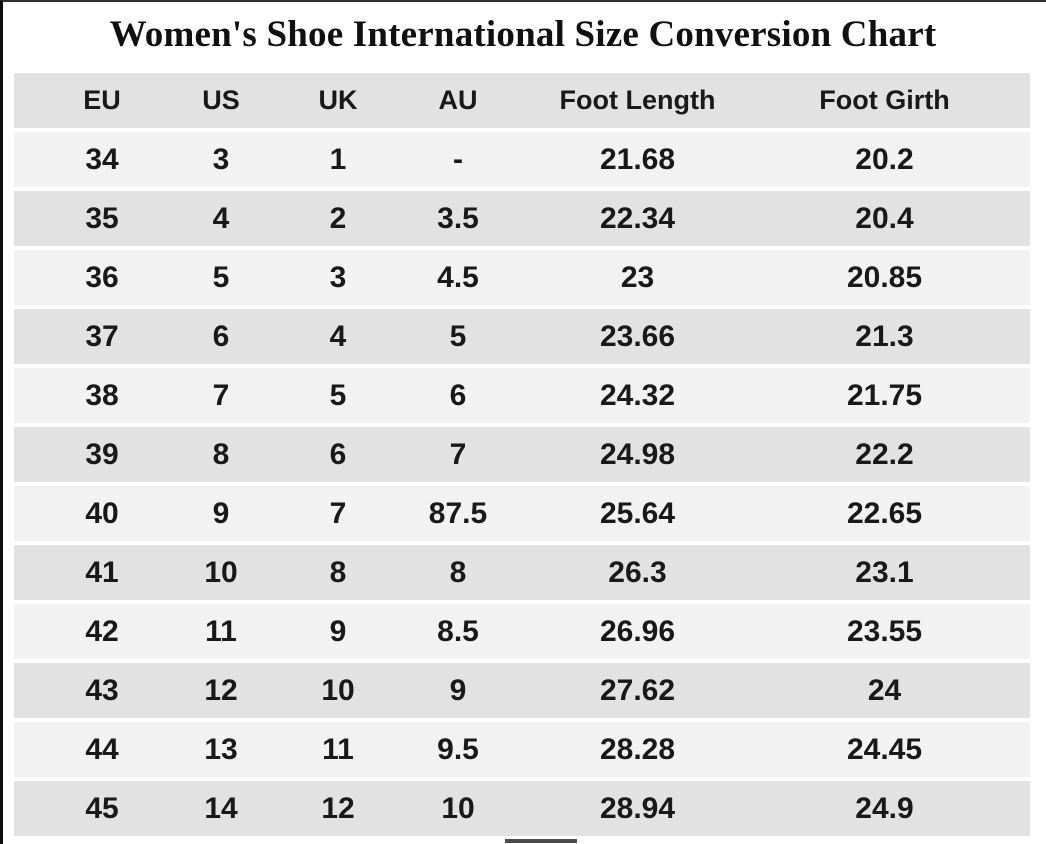 This screenshot has height=844, width=1046. I want to click on cell-eu: 44, so click(88, 750).